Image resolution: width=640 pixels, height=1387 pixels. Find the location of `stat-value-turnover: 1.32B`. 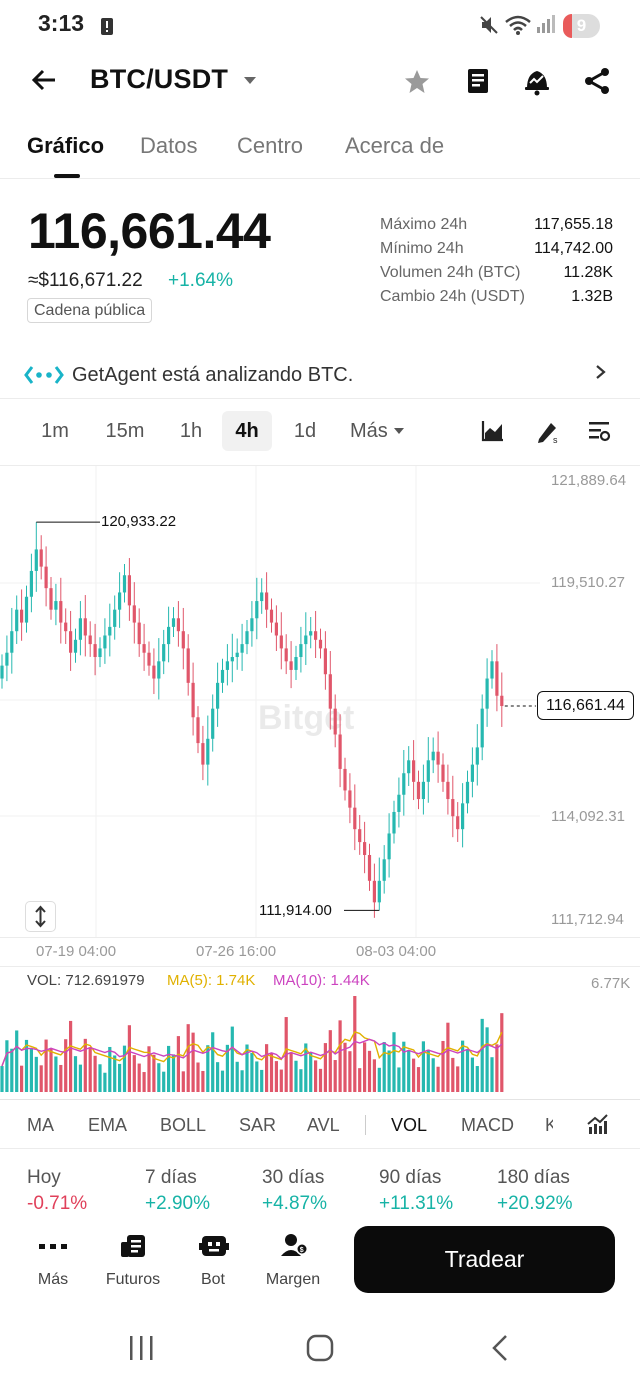

stat-value-turnover: 1.32B is located at coordinates (592, 296).